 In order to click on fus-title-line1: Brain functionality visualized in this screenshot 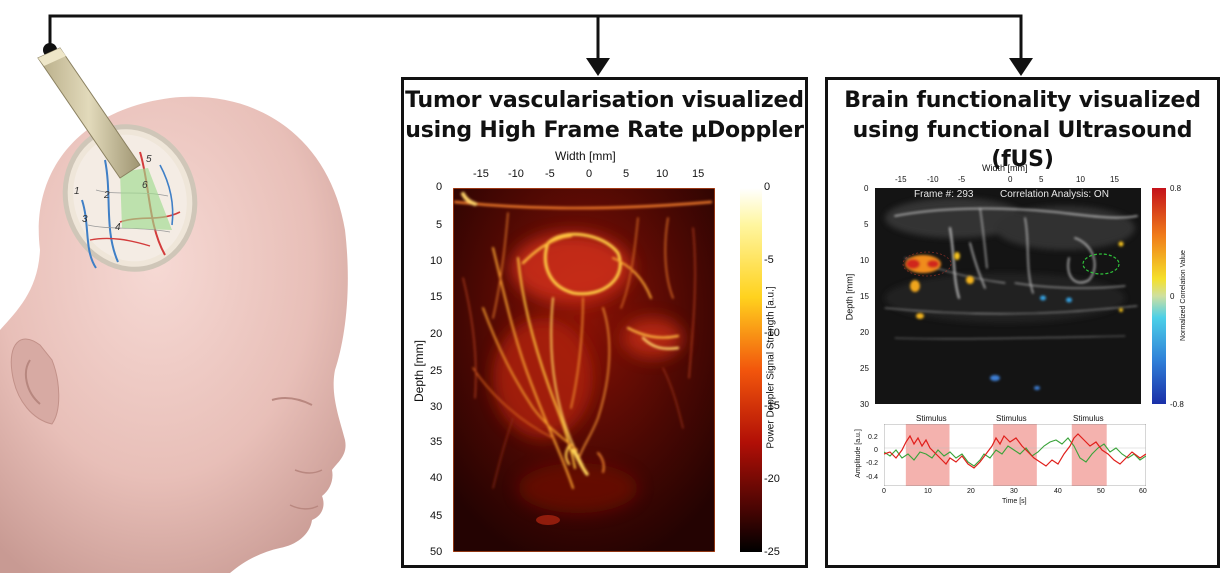, I will do `click(1022, 100)`.